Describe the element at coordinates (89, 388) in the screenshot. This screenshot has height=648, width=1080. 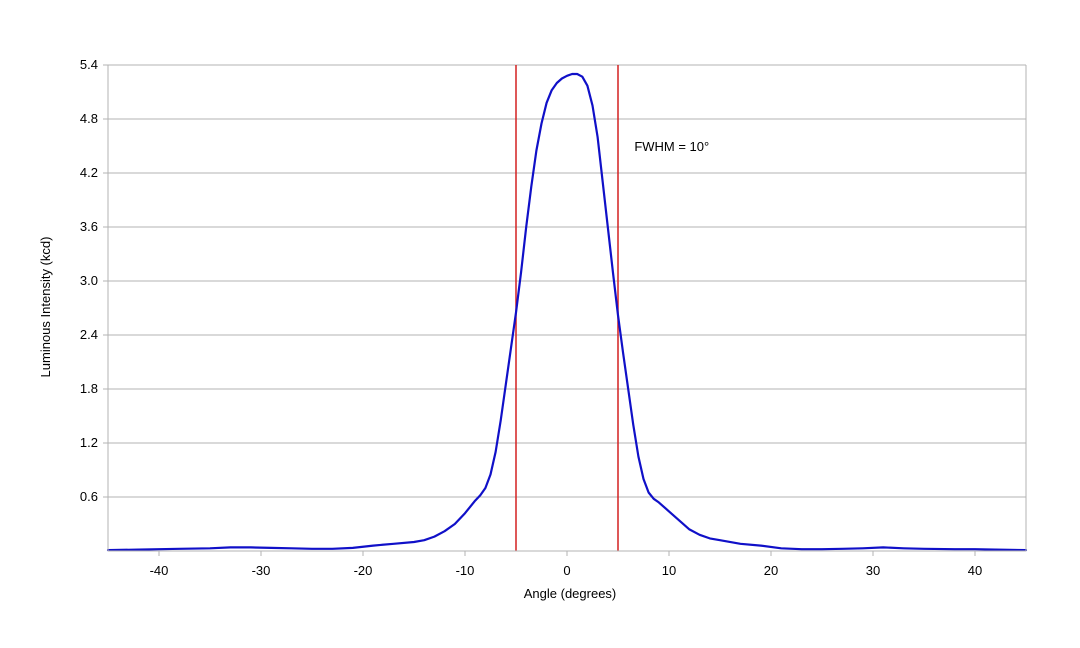
I see `y-tick-label: 1.8` at that location.